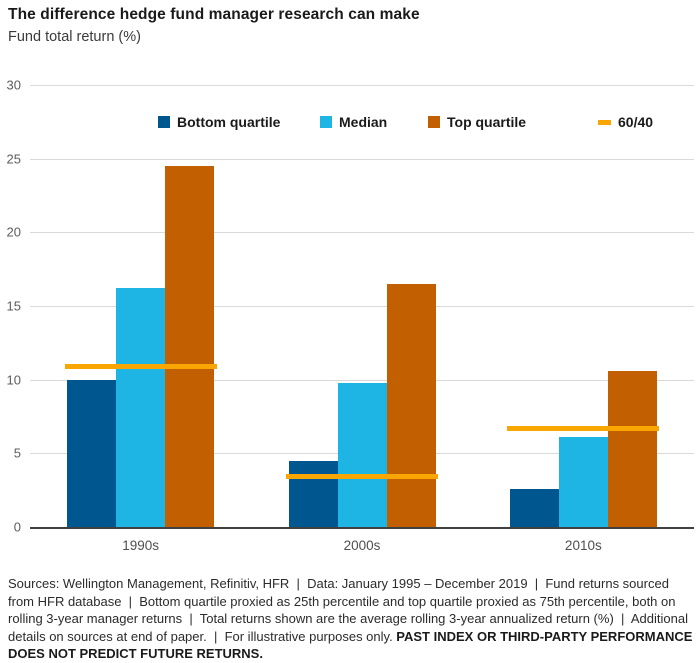 The image size is (700, 663). I want to click on legend-label-median: Median, so click(363, 122).